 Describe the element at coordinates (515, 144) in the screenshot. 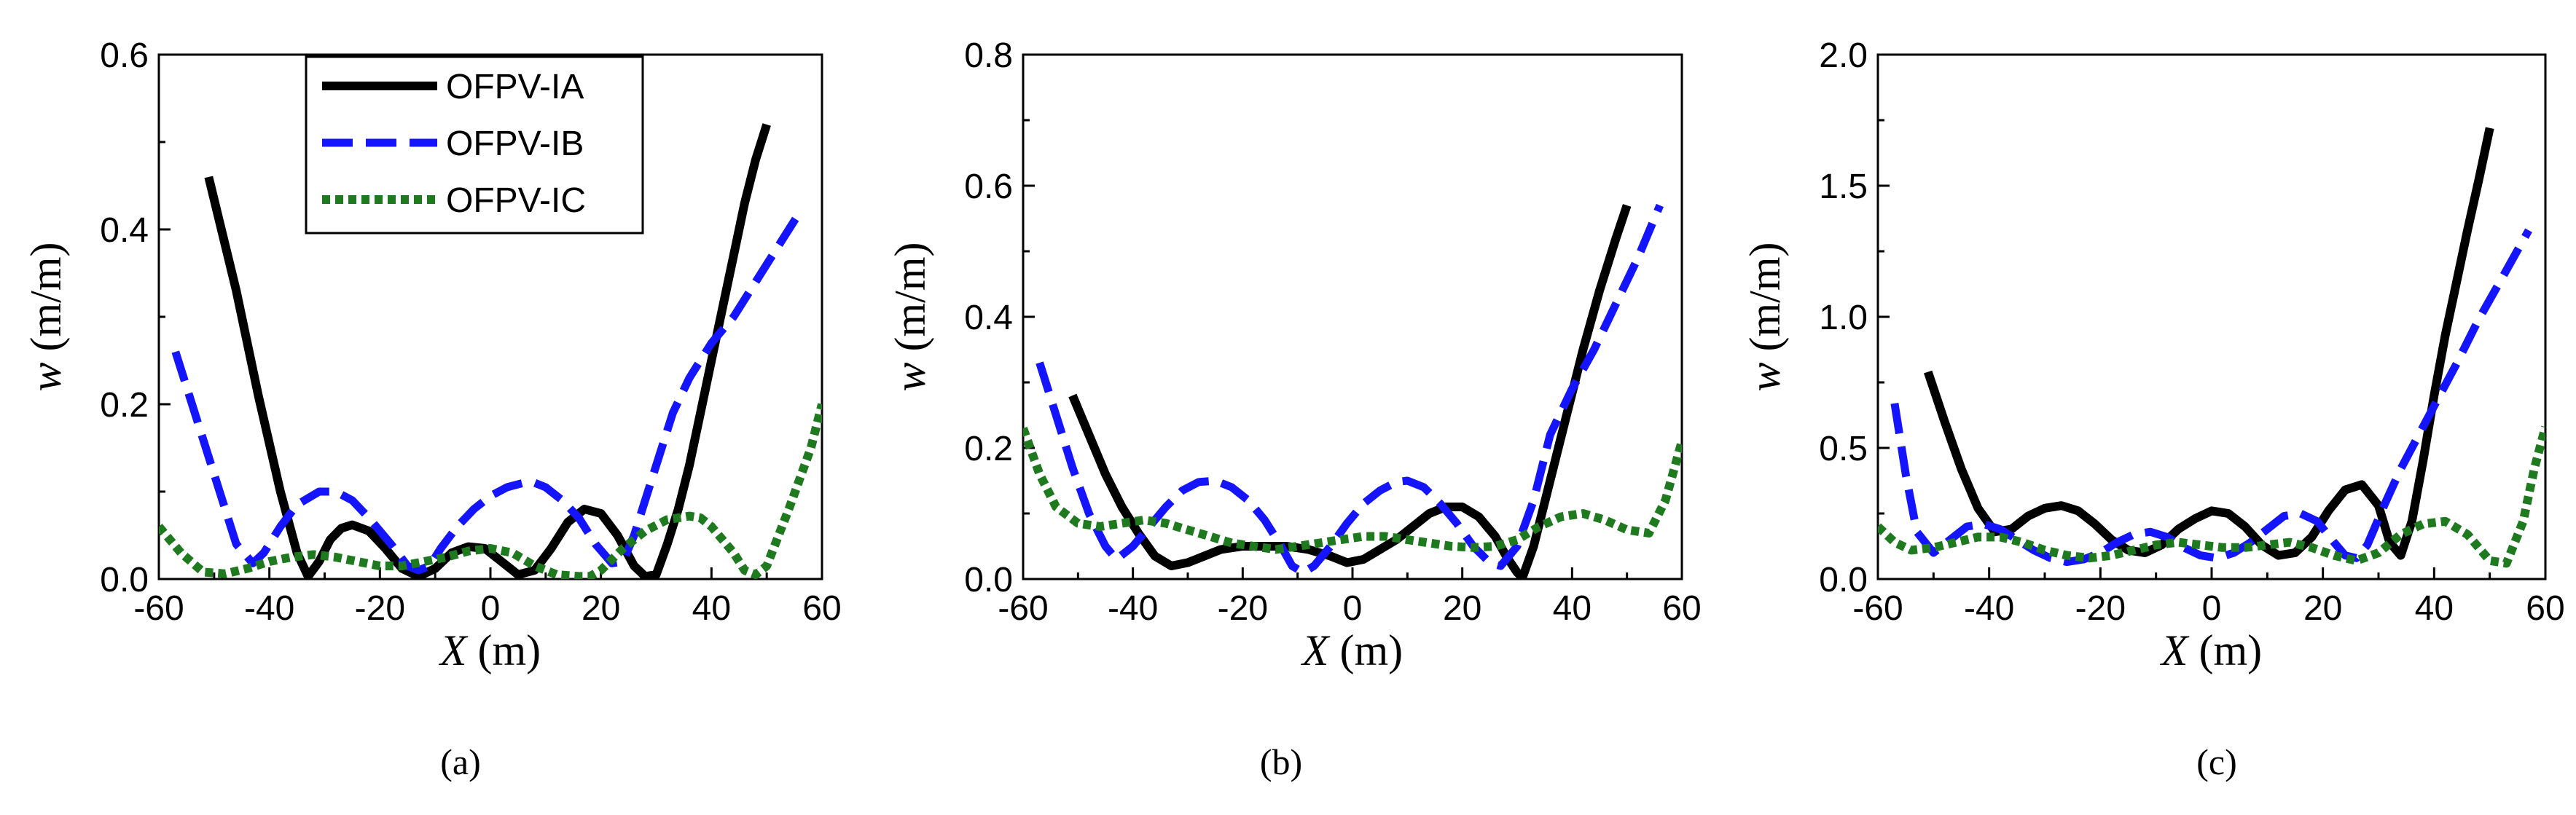

I see `legend-label: OFPV-IB` at that location.